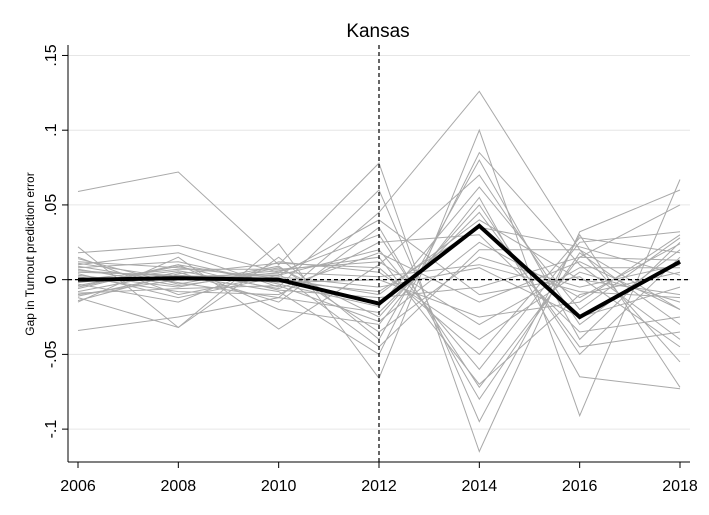 The height and width of the screenshot is (515, 709). I want to click on y-axis-title: Gap in Turnout prediction error, so click(30, 253).